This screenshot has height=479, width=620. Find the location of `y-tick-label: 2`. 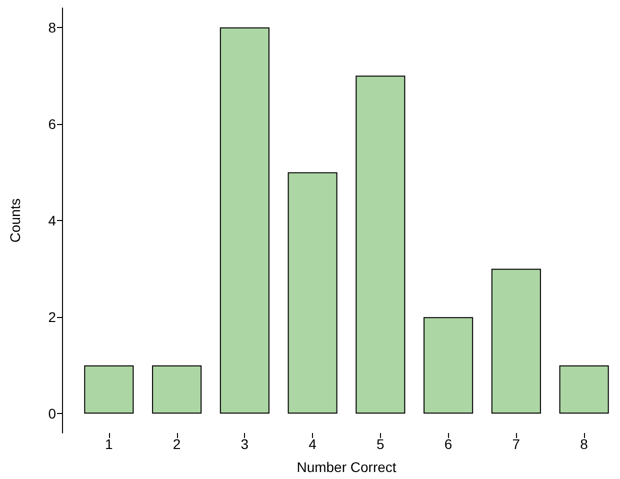

y-tick-label: 2 is located at coordinates (52, 317).